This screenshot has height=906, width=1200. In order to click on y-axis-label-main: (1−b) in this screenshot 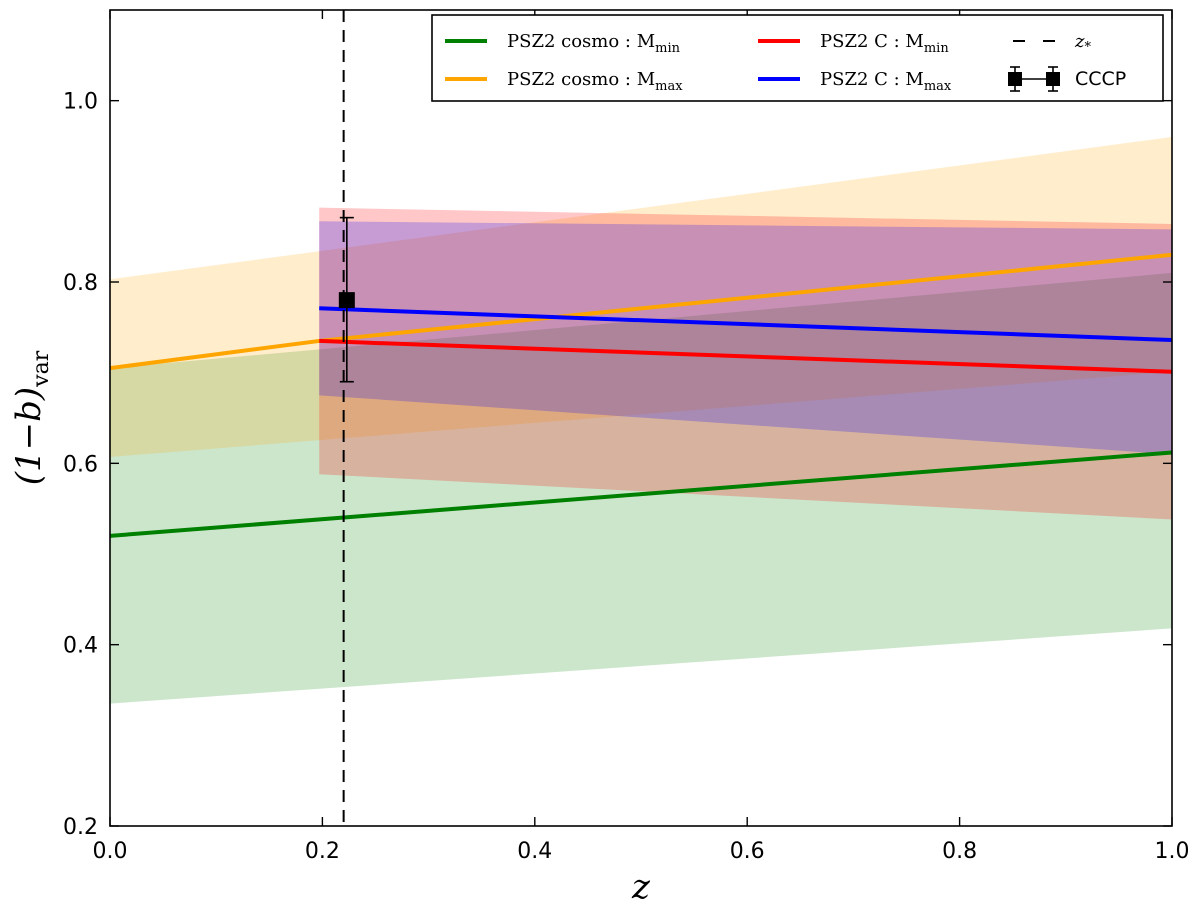, I will do `click(29, 436)`.